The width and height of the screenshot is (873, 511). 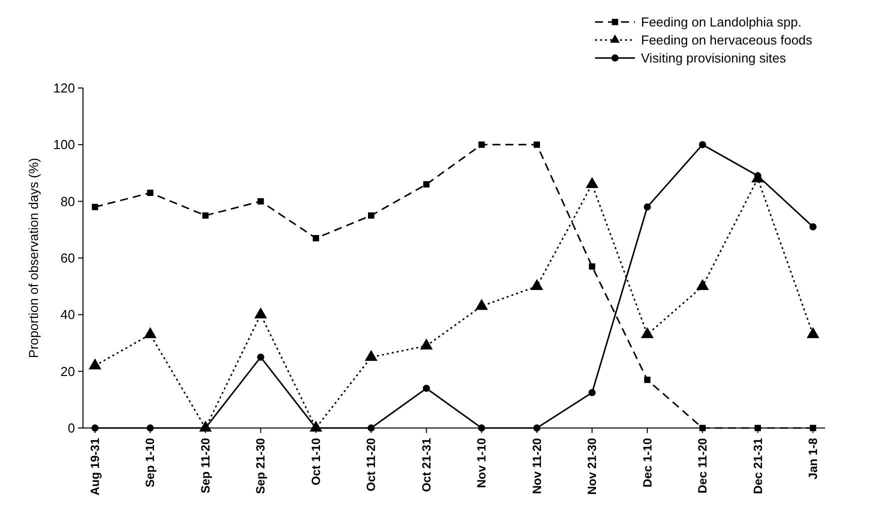 What do you see at coordinates (537, 466) in the screenshot?
I see `x-tick-label: Nov 11-20` at bounding box center [537, 466].